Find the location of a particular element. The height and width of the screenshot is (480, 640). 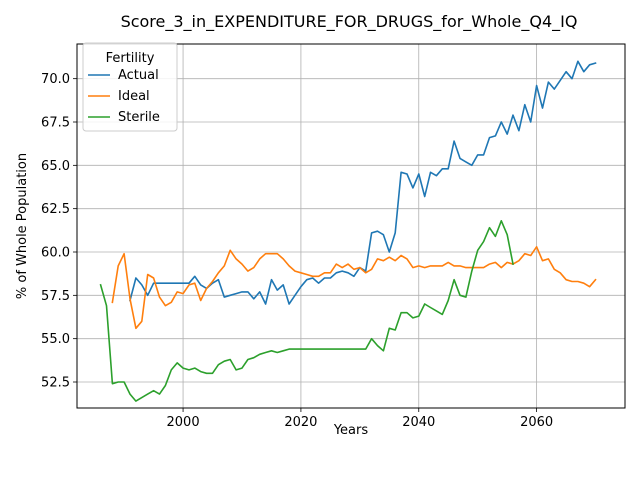

x-axis: 2000 2020 2040 2060 is located at coordinates (360, 419).